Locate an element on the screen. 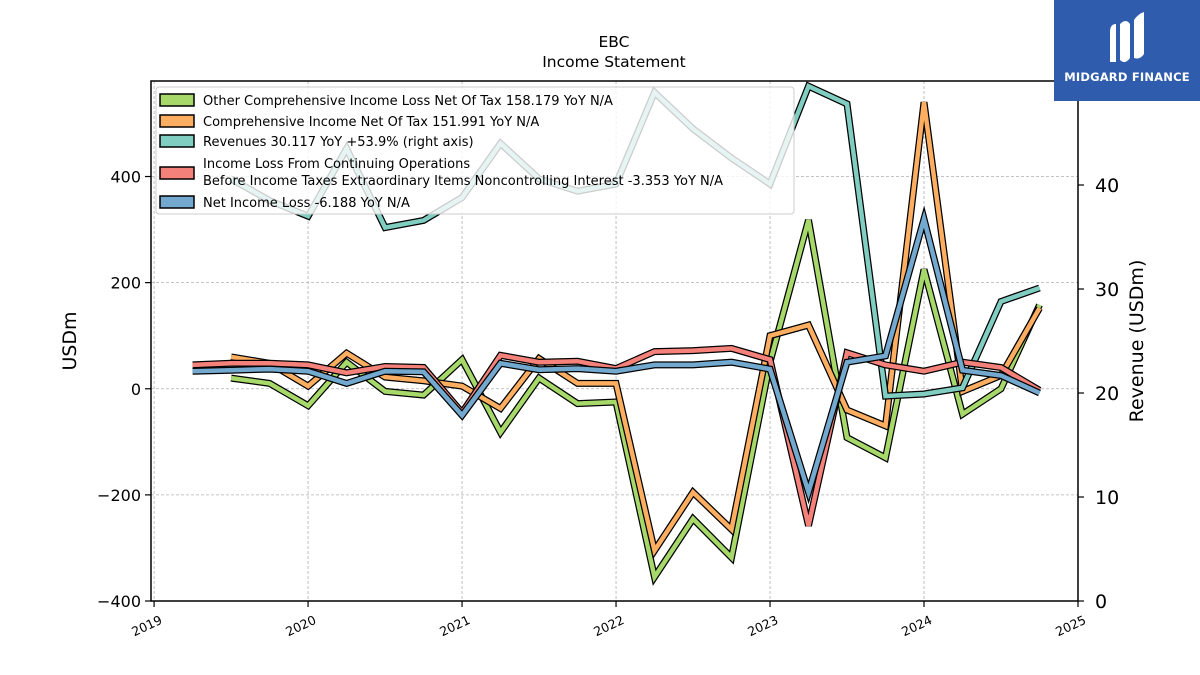 The height and width of the screenshot is (675, 1200). x-tick-label: 2022 is located at coordinates (608, 625).